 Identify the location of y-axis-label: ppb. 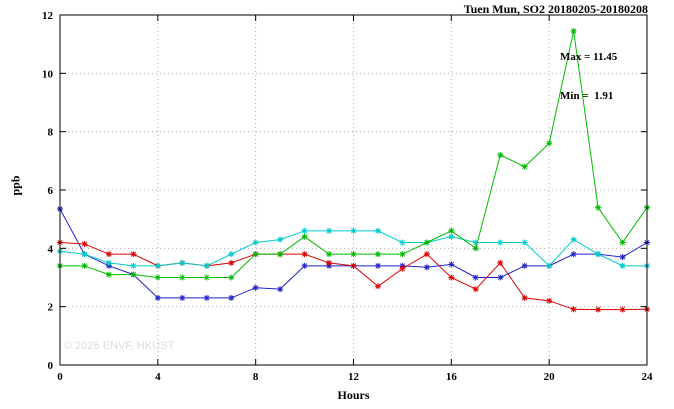
(15, 185).